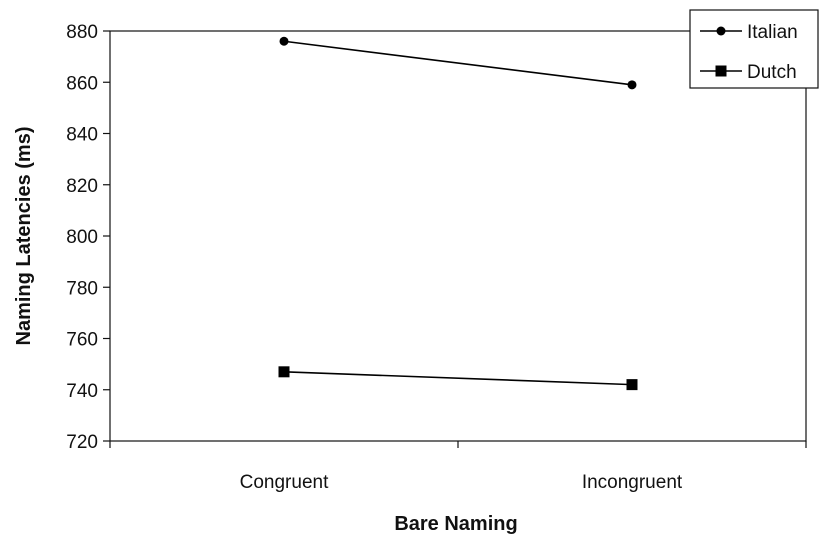  I want to click on y-tick-label: 780, so click(82, 288).